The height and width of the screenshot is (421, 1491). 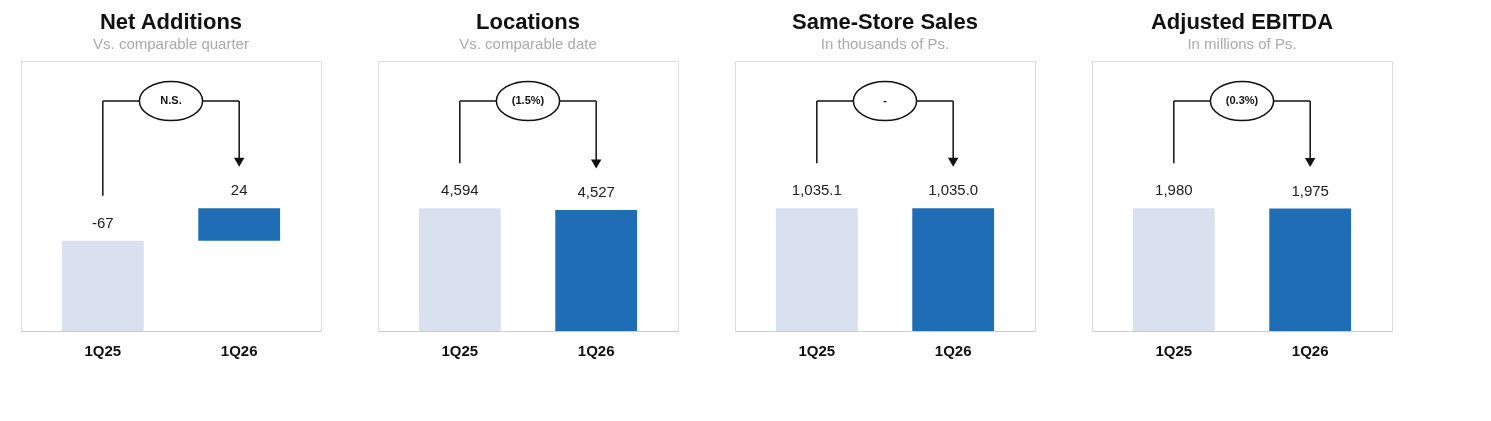 I want to click on data-label: 1,980, so click(x=1174, y=190).